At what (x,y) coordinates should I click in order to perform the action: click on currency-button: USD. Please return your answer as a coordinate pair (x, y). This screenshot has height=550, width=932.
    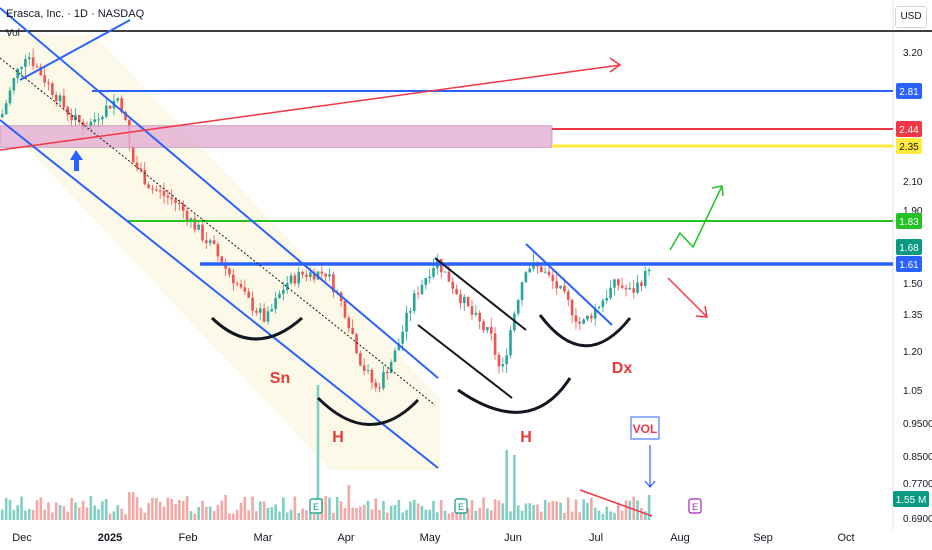
    Looking at the image, I should click on (911, 17).